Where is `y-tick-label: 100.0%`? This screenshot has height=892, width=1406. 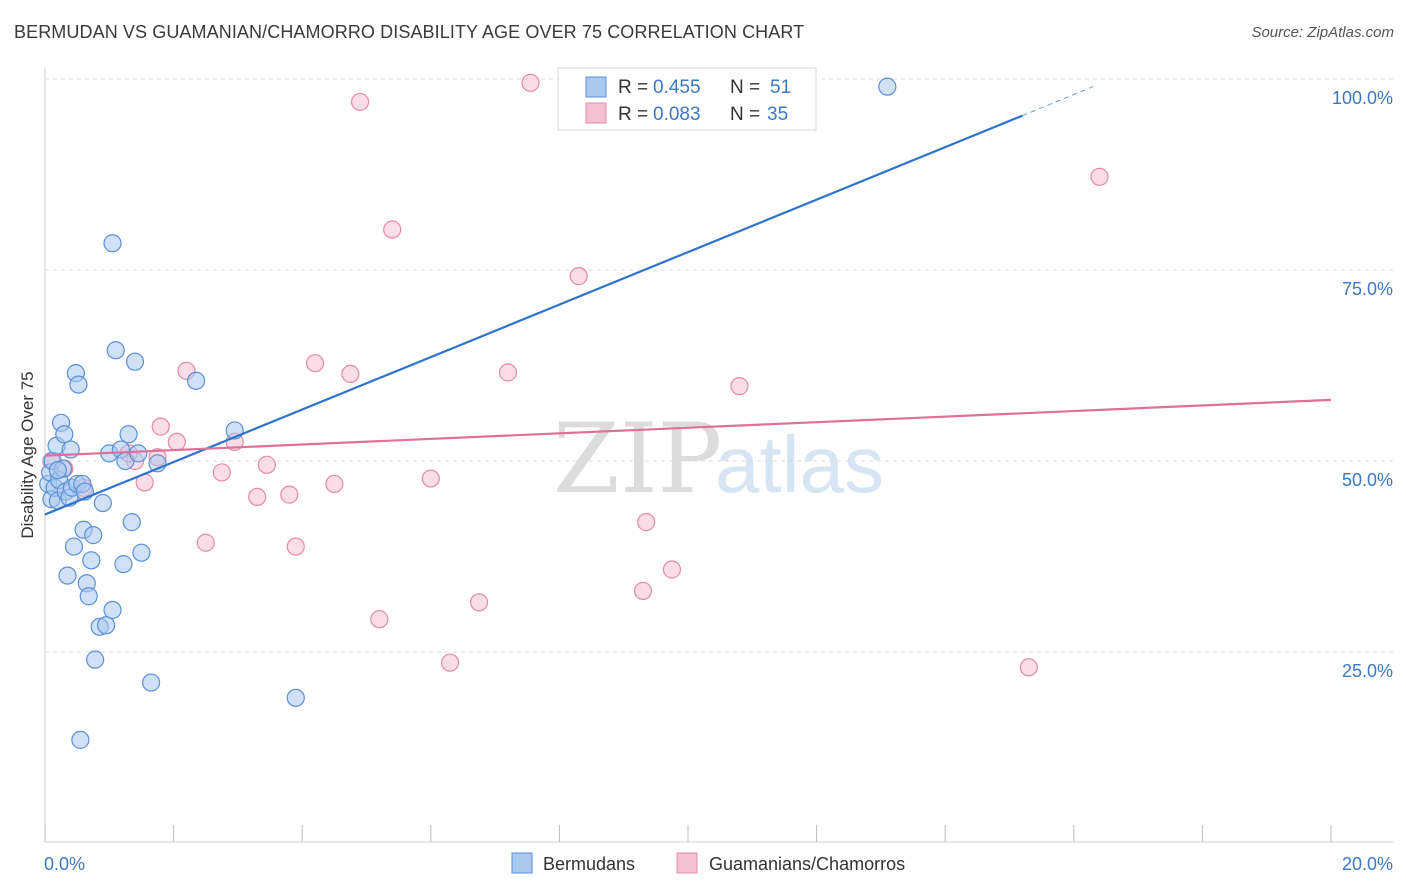 y-tick-label: 100.0% is located at coordinates (1362, 98).